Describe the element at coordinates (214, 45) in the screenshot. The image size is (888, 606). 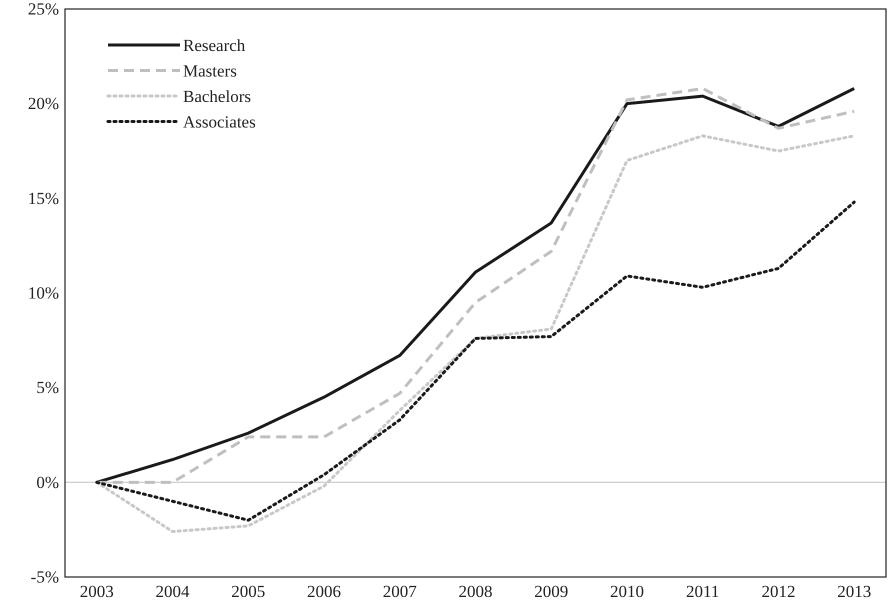
I see `legend-label: Research` at that location.